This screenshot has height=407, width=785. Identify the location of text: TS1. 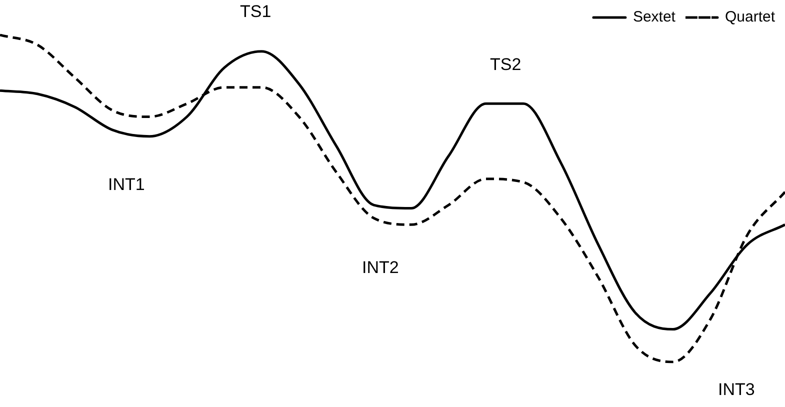
(256, 12).